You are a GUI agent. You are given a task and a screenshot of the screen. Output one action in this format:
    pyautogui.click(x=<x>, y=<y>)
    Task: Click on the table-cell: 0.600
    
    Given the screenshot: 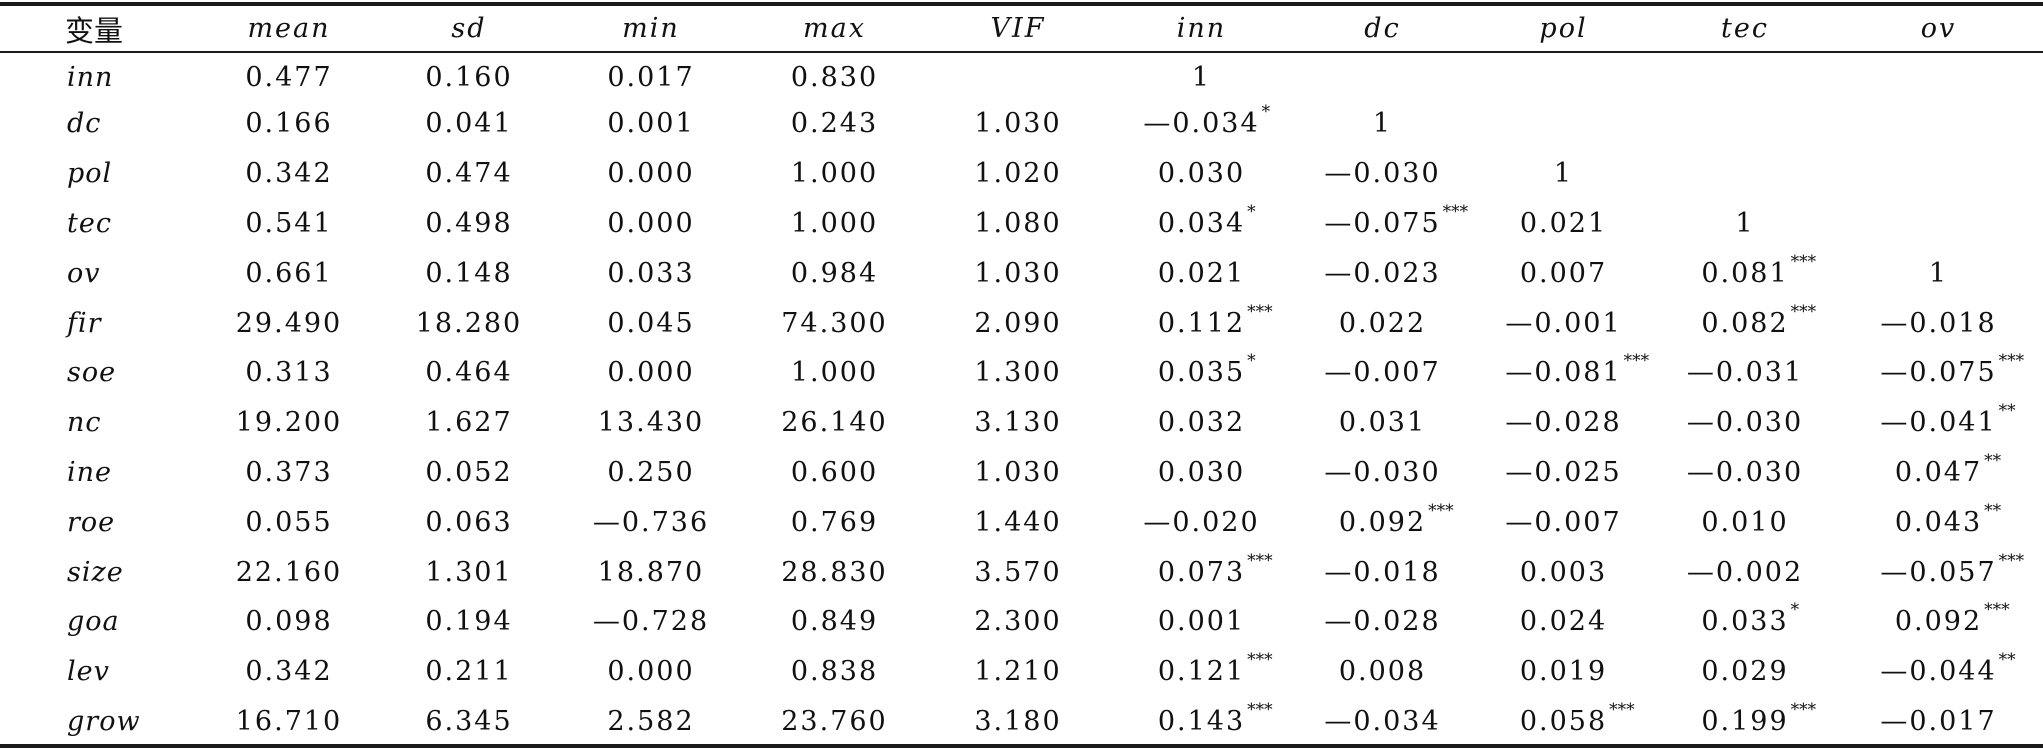 What is the action you would take?
    pyautogui.click(x=834, y=473)
    